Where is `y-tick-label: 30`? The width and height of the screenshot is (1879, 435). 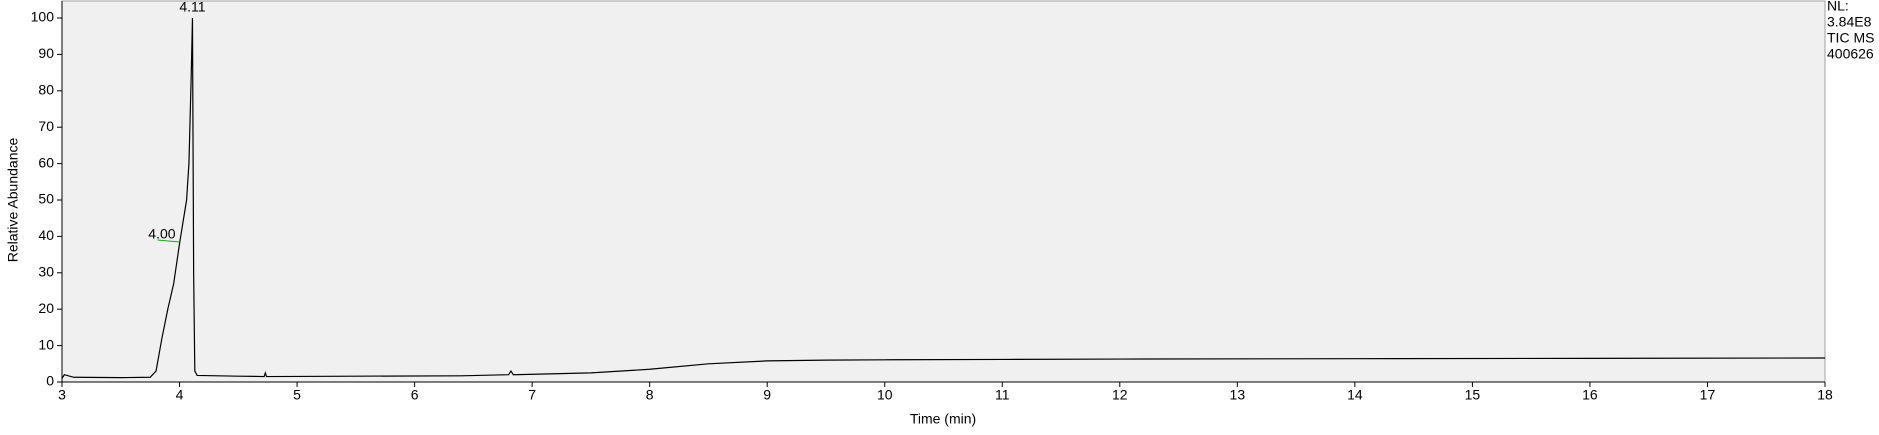
y-tick-label: 30 is located at coordinates (46, 272).